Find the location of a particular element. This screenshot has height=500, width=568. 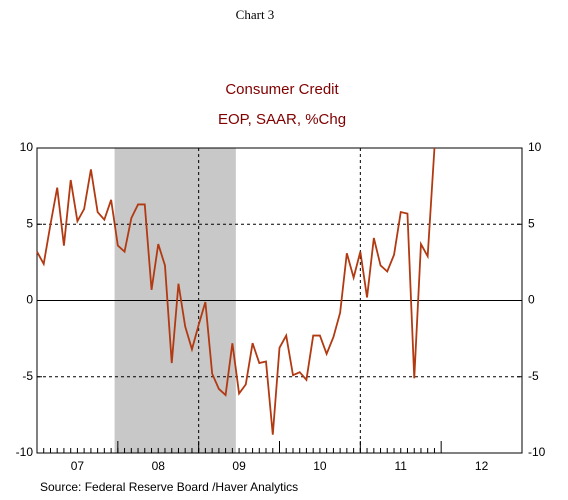

y2-tick-label: -5 is located at coordinates (533, 376).